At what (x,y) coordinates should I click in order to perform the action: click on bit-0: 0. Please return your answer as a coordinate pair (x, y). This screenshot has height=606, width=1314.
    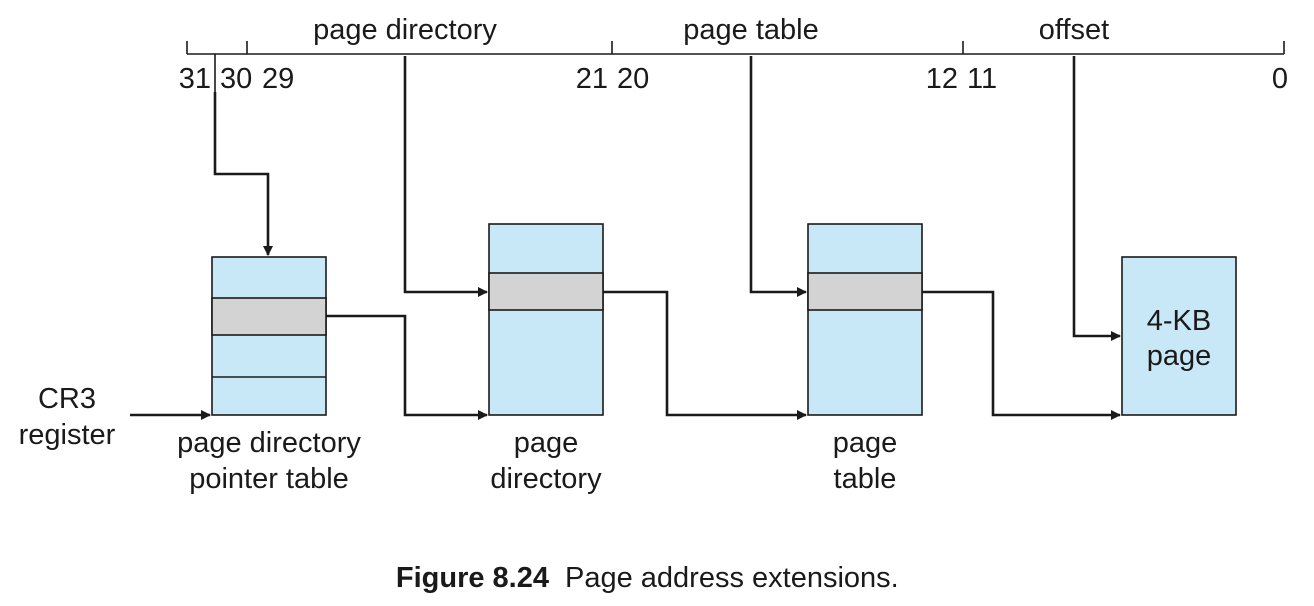
    Looking at the image, I should click on (1280, 79).